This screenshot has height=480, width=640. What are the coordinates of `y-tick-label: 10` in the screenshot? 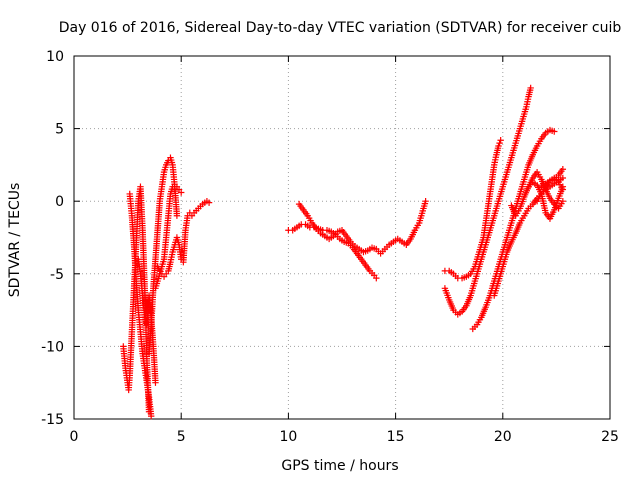 It's located at (55, 57).